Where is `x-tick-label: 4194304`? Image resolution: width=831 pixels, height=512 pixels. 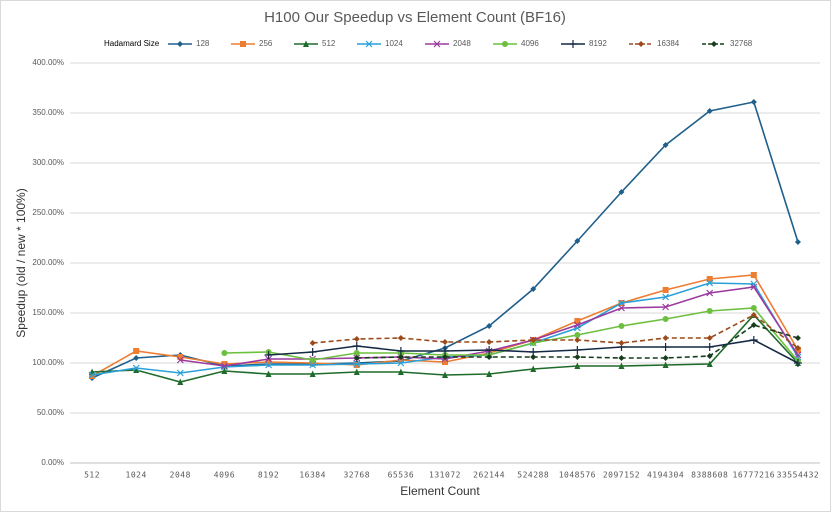 x-tick-label: 4194304 is located at coordinates (665, 475).